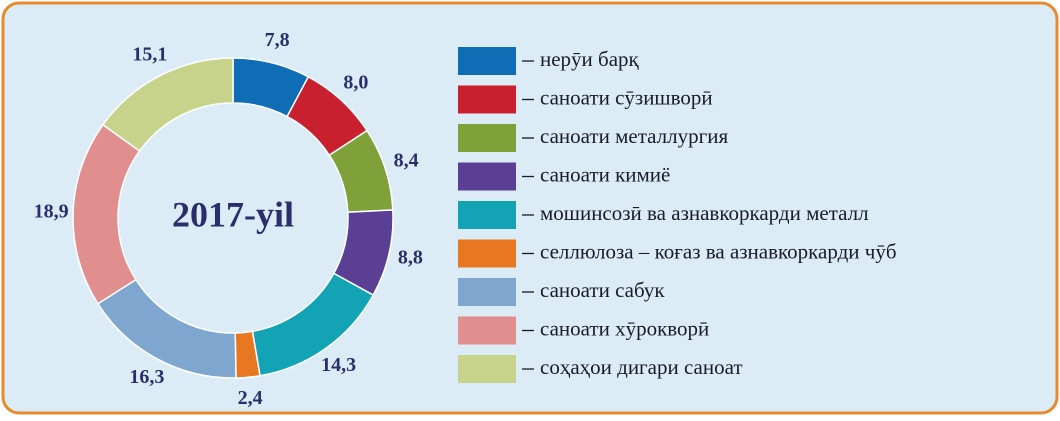  I want to click on legend-label: саноати хӯрокворӣ, so click(624, 328).